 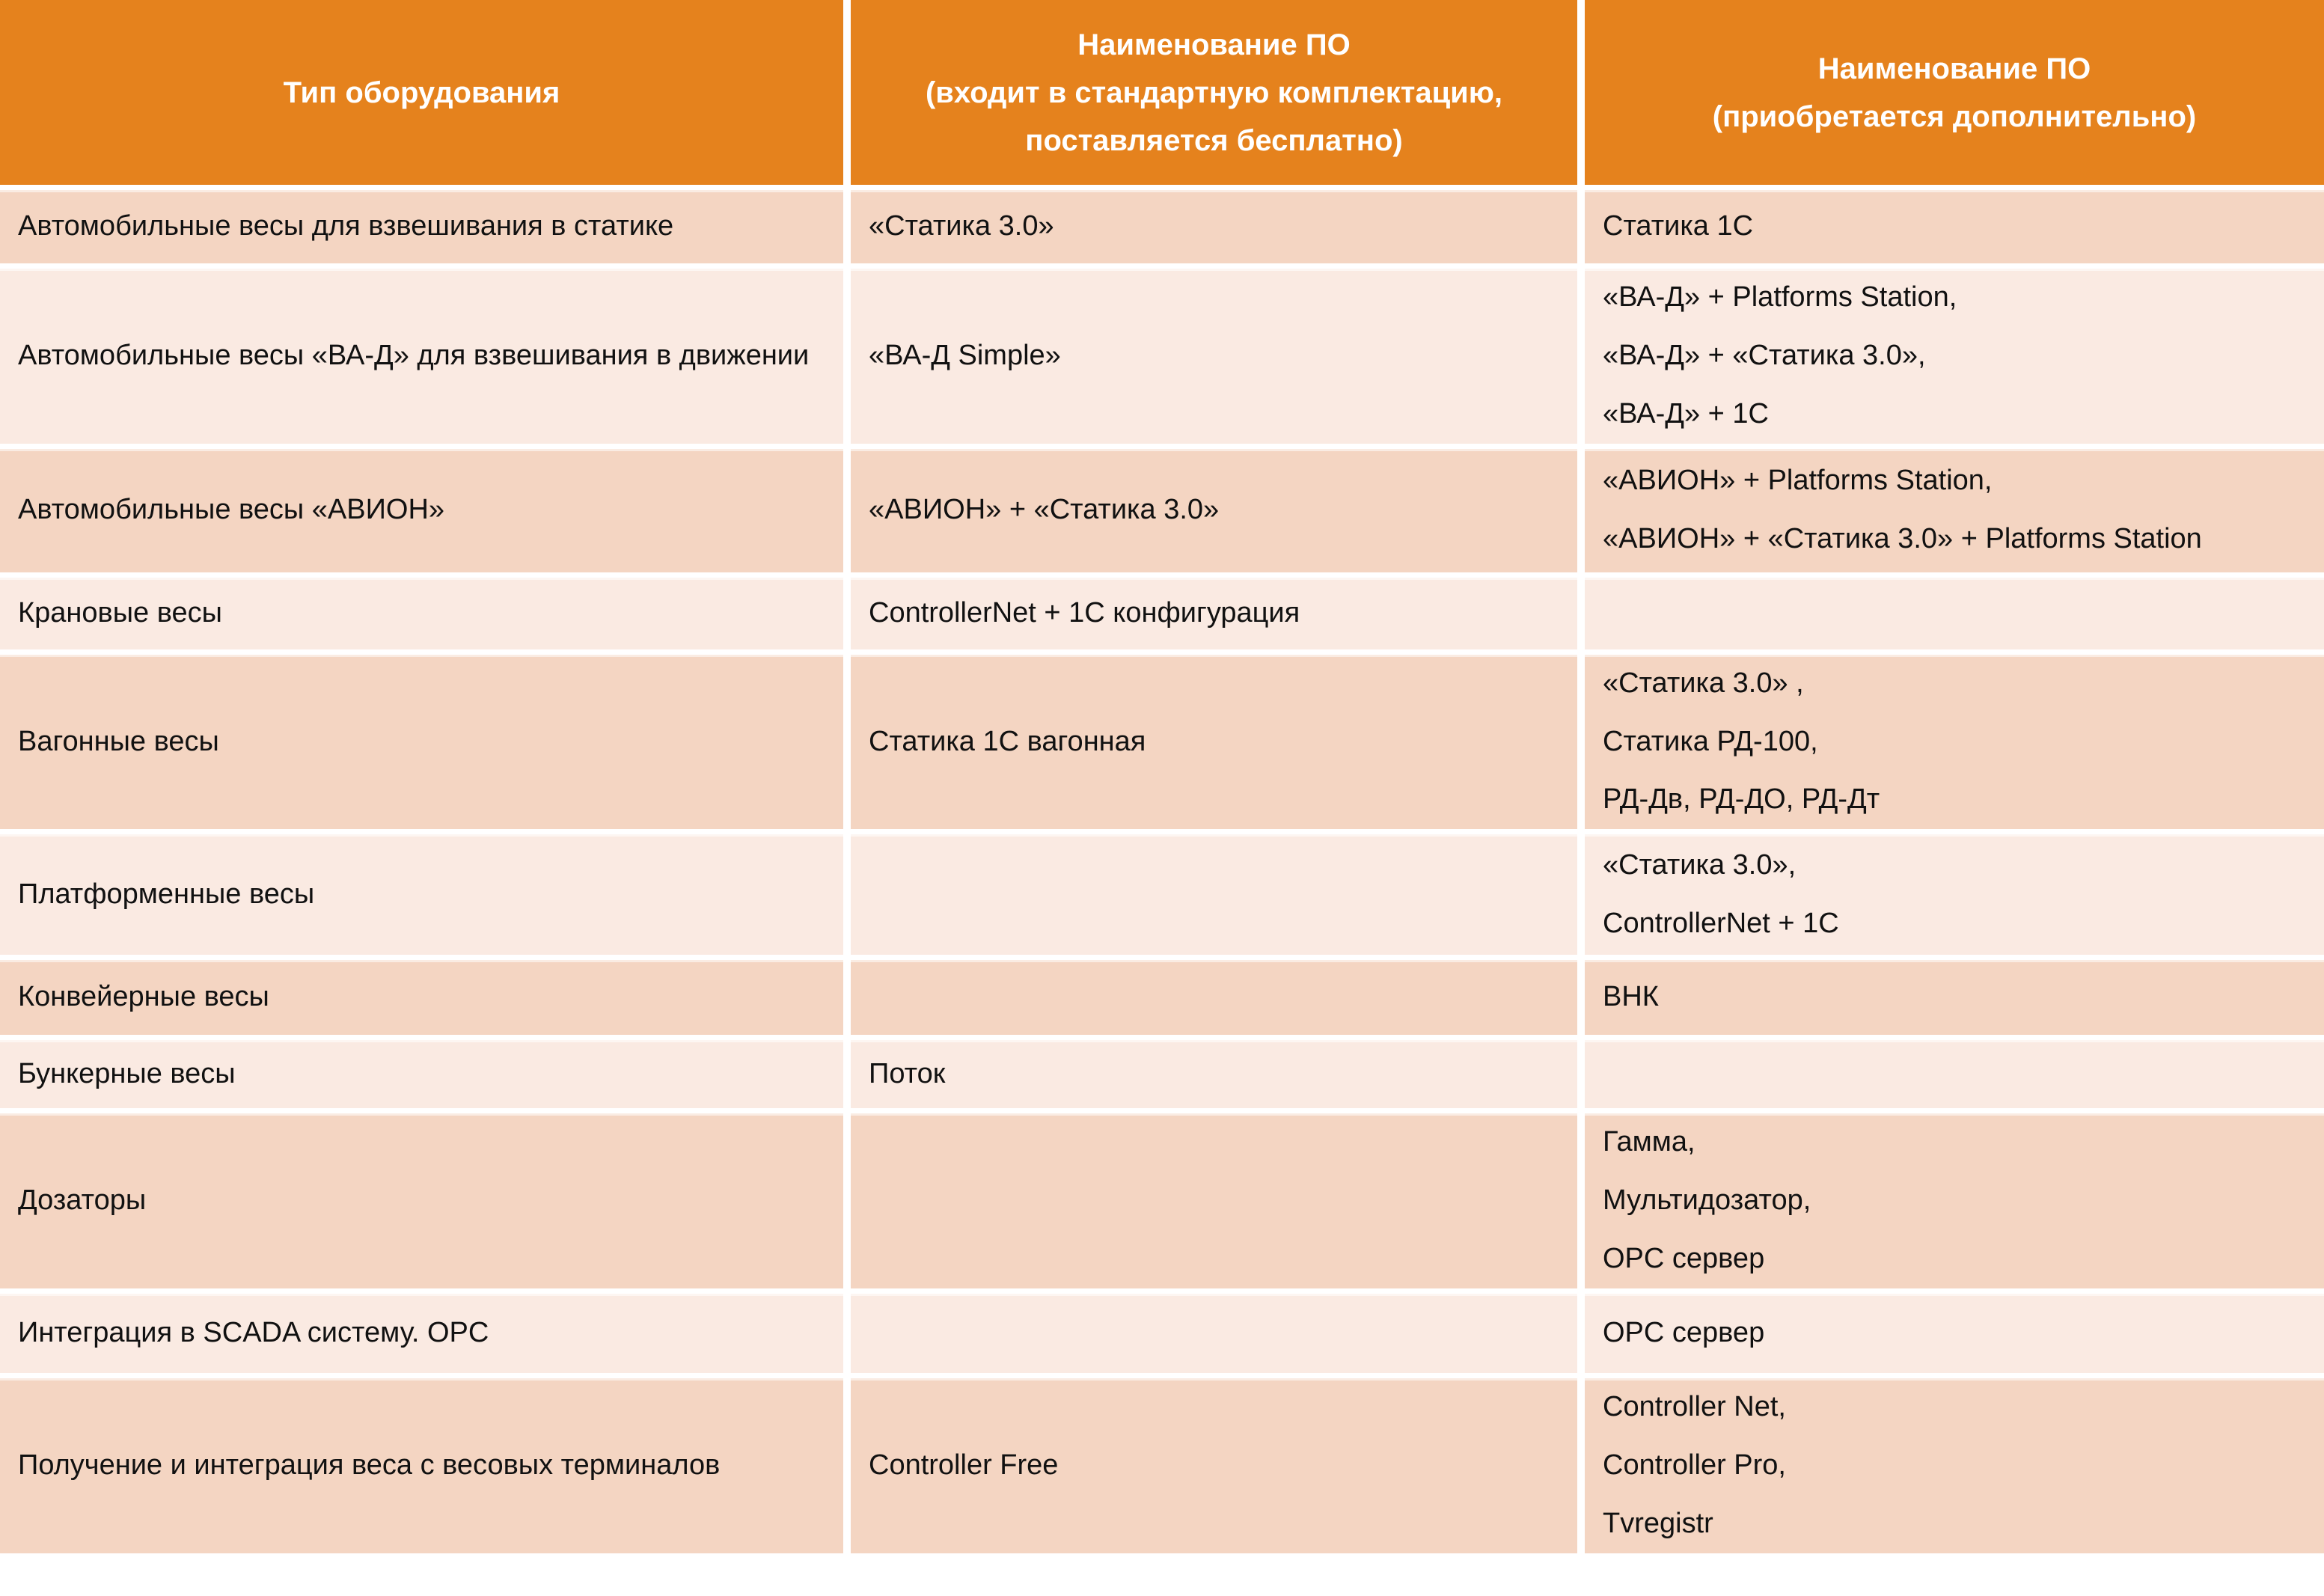 I want to click on table-cell: ControllerNet + 1С конфигурация, so click(x=1218, y=610).